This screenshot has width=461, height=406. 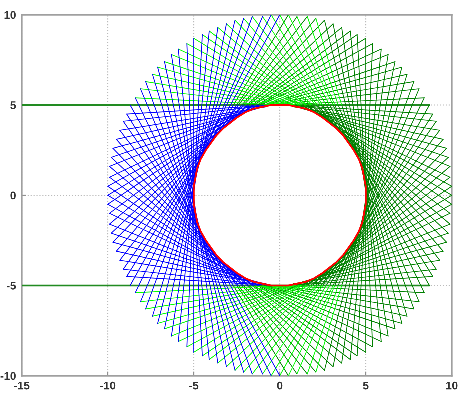 What do you see at coordinates (108, 386) in the screenshot?
I see `x-tick-label: -10` at bounding box center [108, 386].